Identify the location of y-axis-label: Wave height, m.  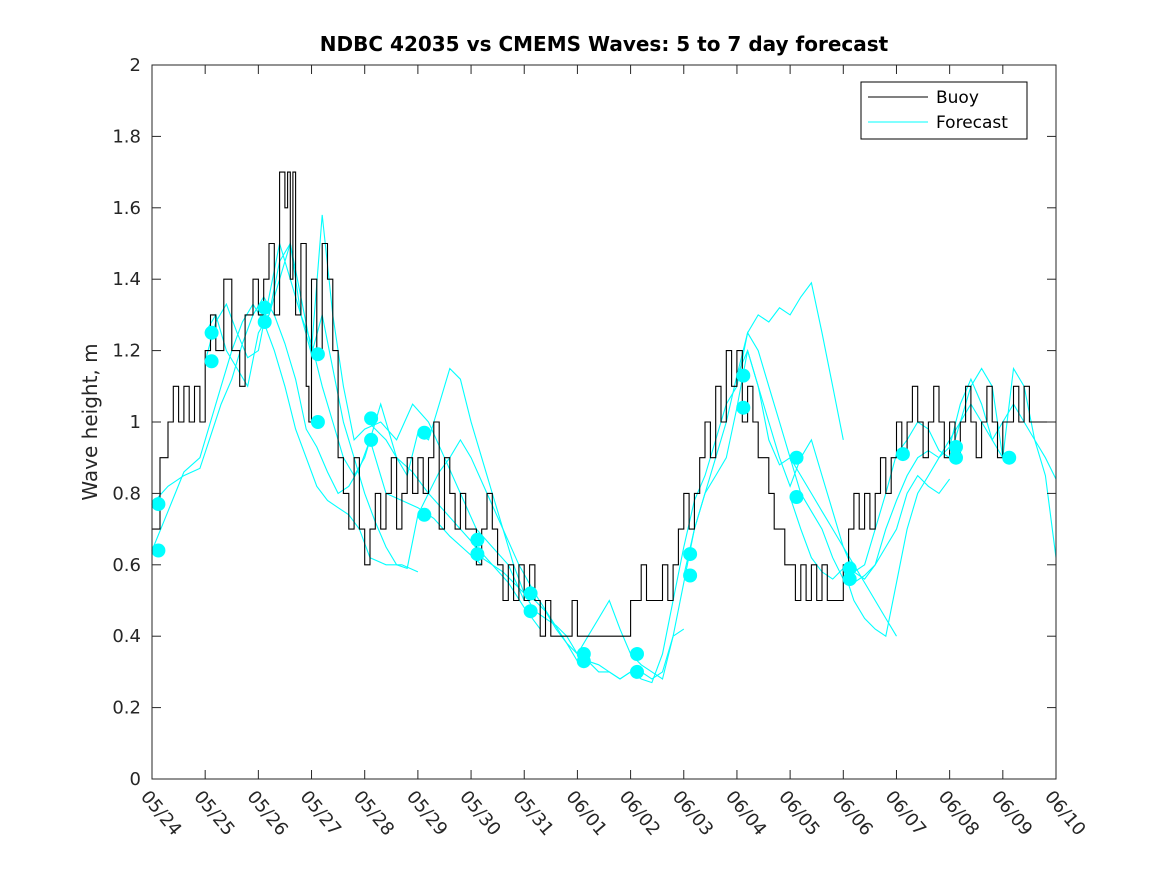
(90, 421).